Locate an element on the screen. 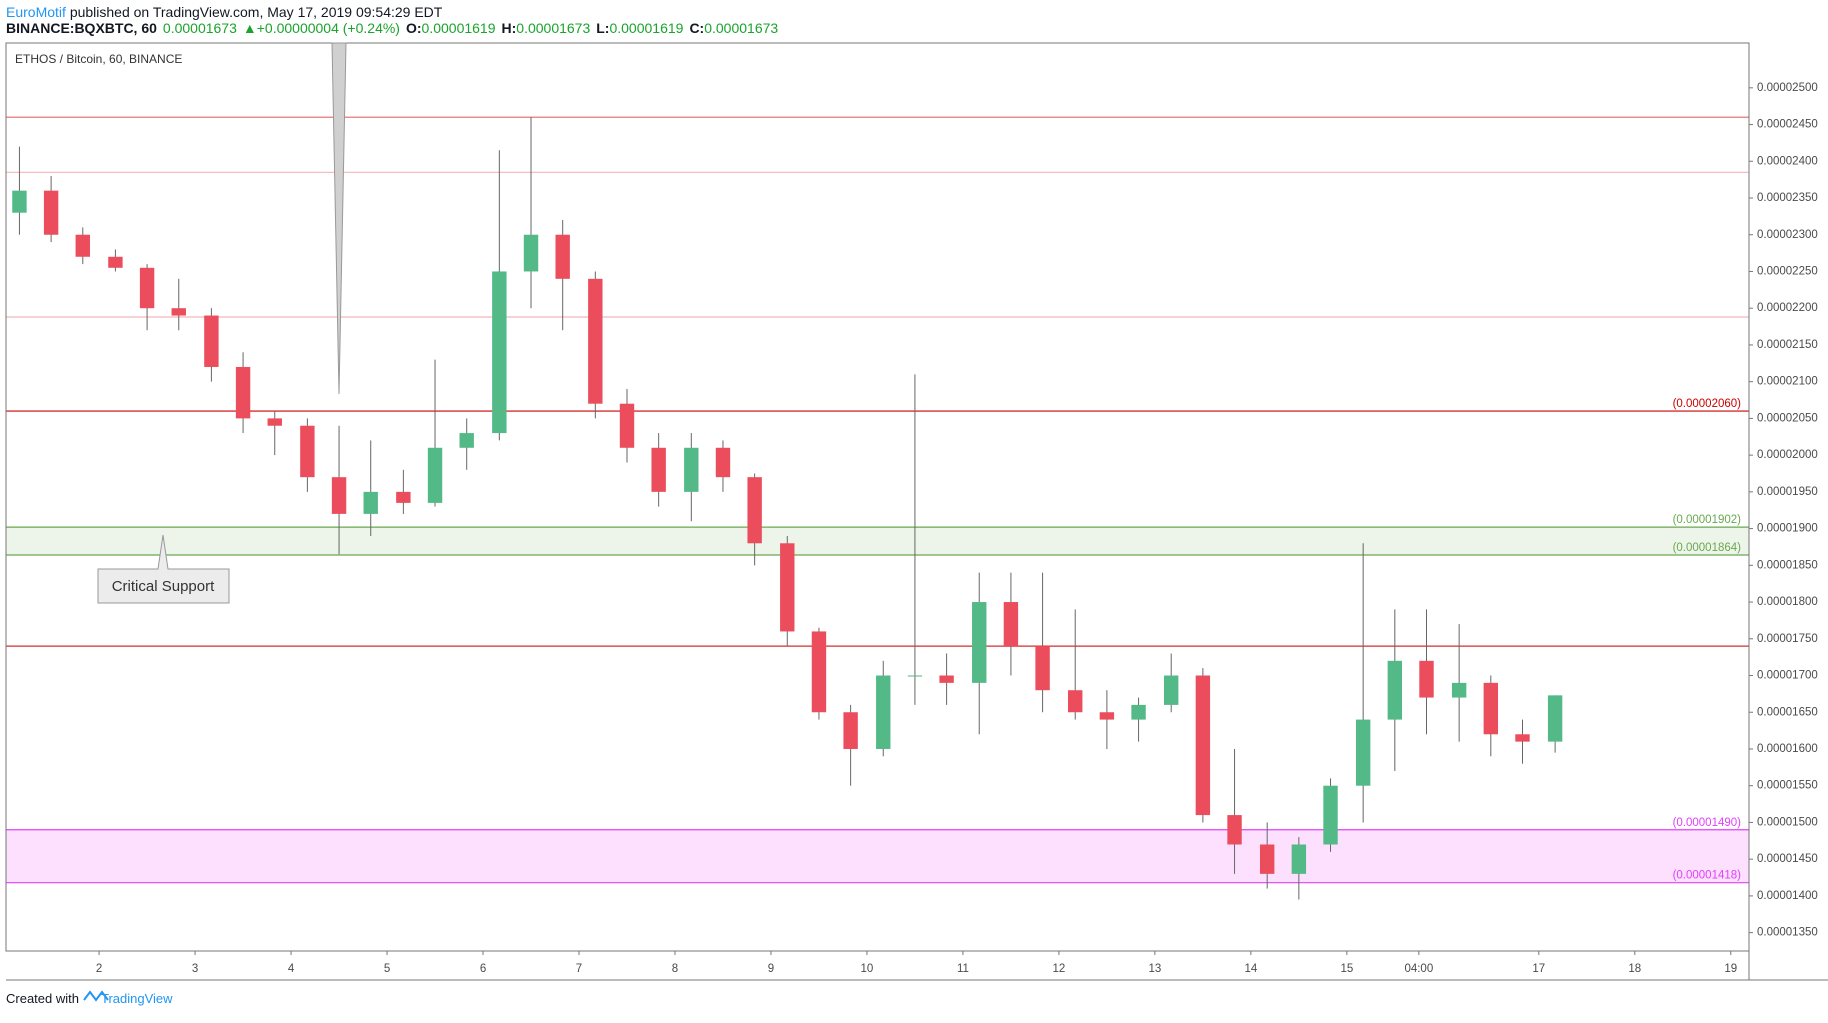  x-tick-label: 18 is located at coordinates (1634, 969).